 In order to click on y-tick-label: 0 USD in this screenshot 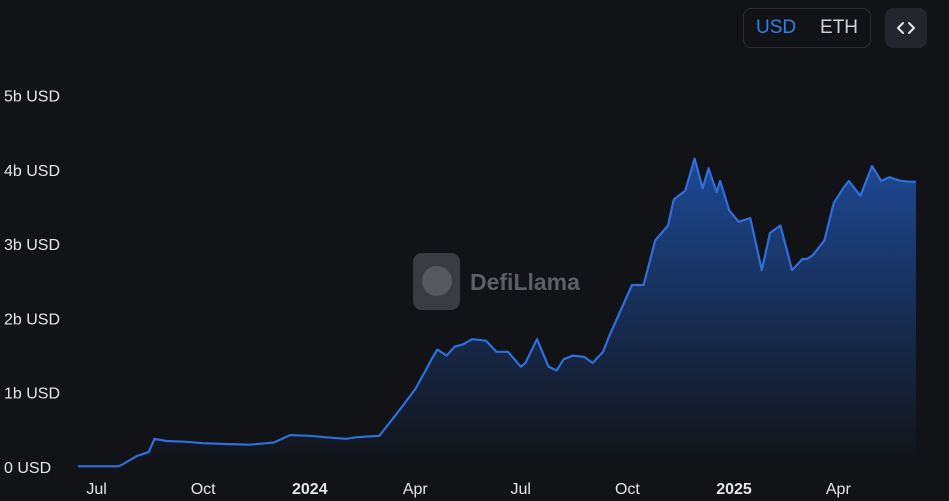, I will do `click(27, 468)`.